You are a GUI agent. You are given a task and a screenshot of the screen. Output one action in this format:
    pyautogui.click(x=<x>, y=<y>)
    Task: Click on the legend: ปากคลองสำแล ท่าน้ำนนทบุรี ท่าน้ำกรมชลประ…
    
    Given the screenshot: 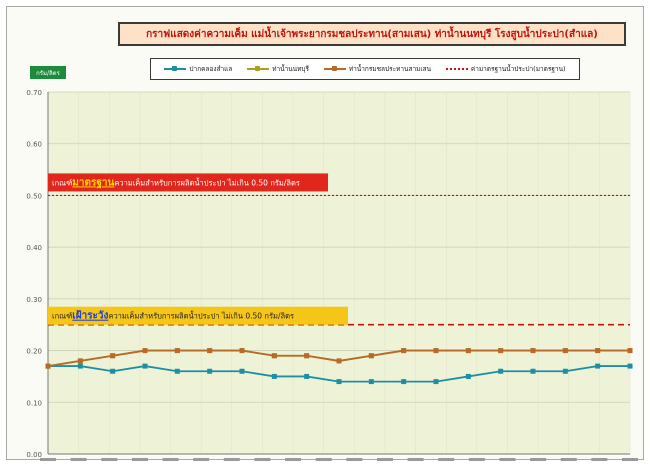 What is the action you would take?
    pyautogui.click(x=365, y=69)
    